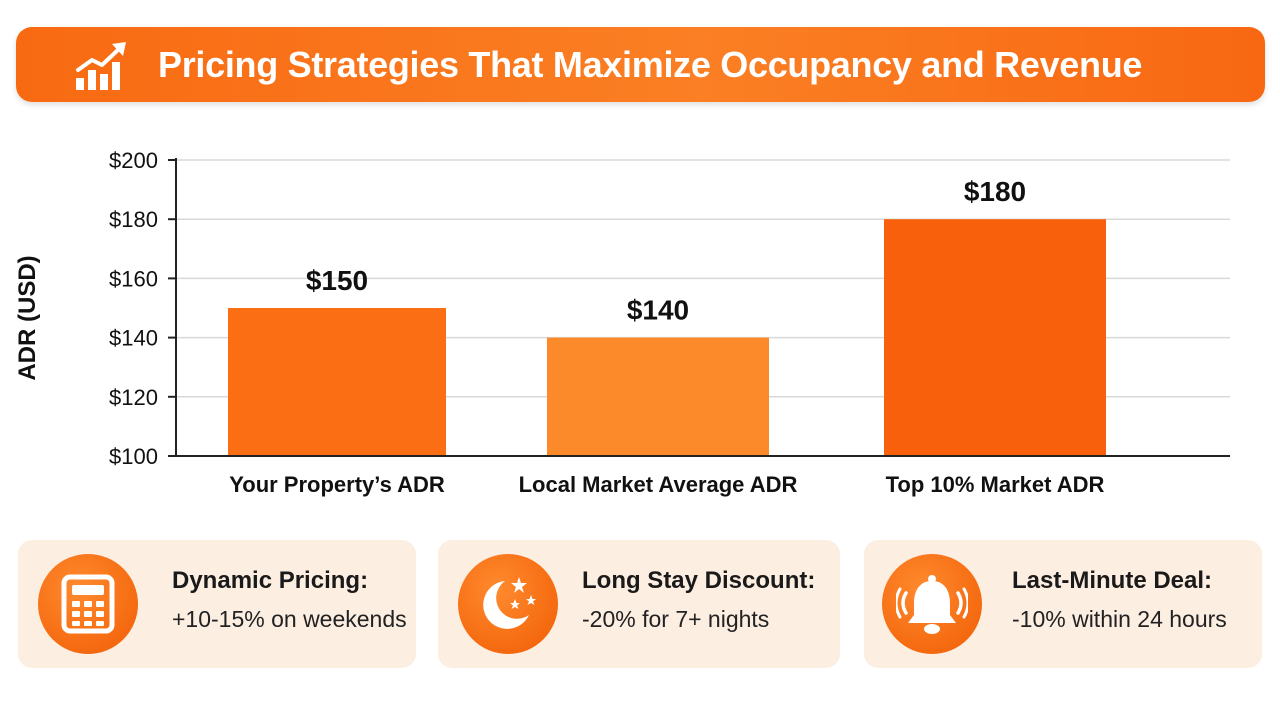 The width and height of the screenshot is (1280, 720). I want to click on strategy-card-long-stay: Long Stay Discount: -20% for 7+ nights, so click(639, 604).